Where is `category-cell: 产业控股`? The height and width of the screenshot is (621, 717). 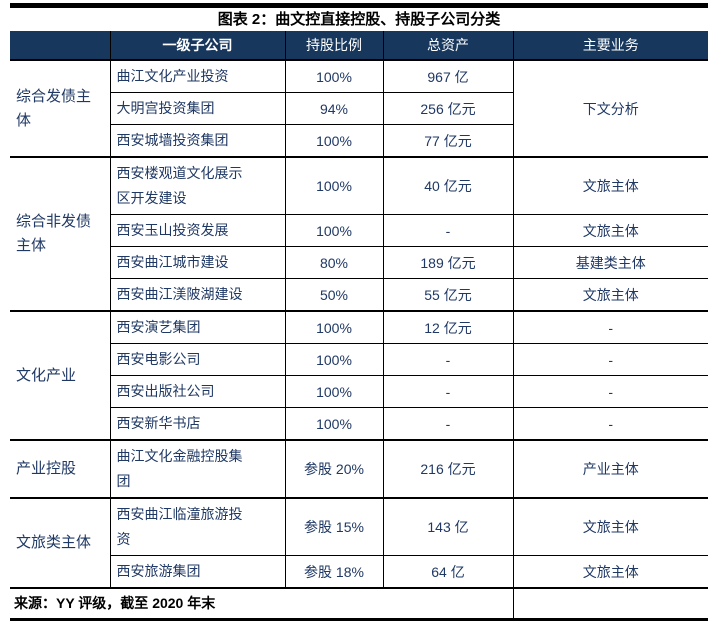 category-cell: 产业控股 is located at coordinates (60, 468).